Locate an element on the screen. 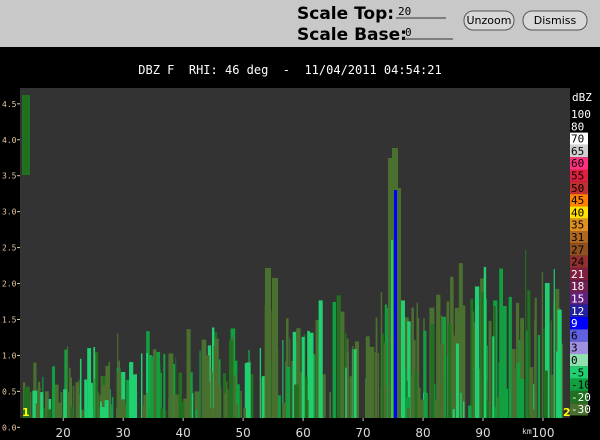 This screenshot has width=600, height=440. colorbar-label: -30 is located at coordinates (581, 409).